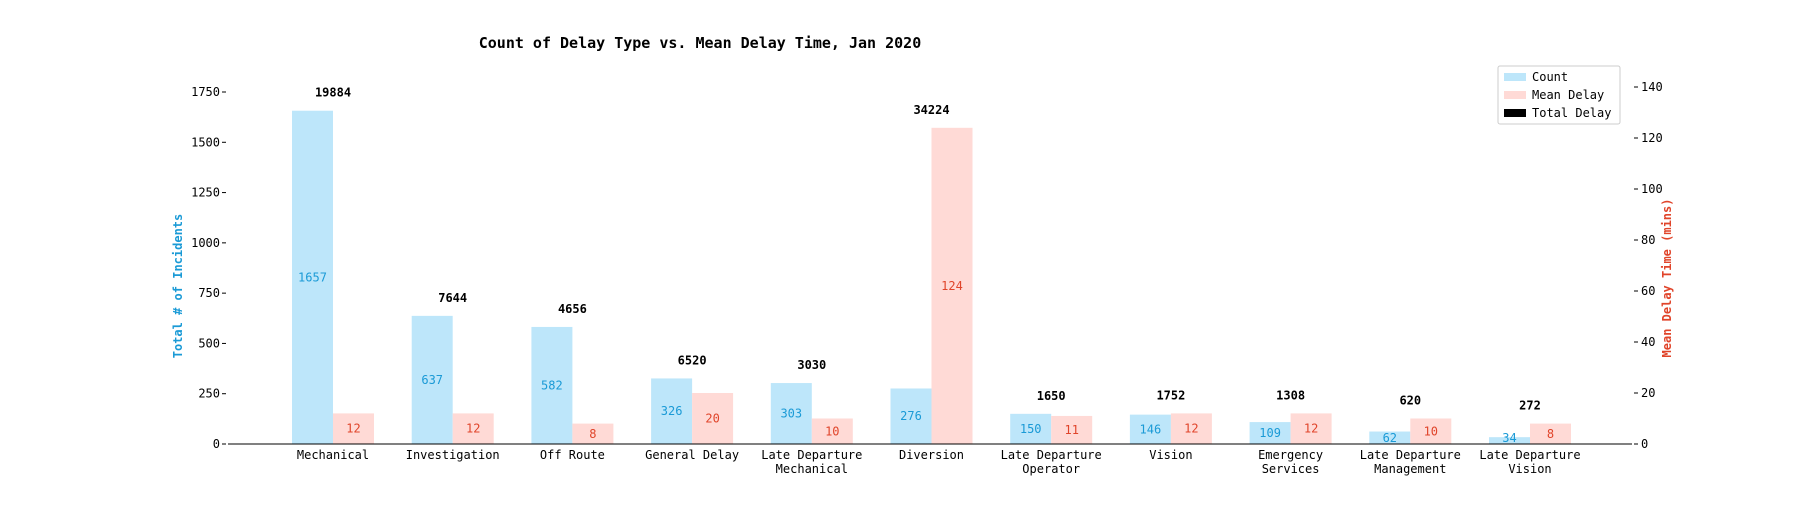 The width and height of the screenshot is (1800, 508). Describe the element at coordinates (931, 455) in the screenshot. I see `category-label-line: Diversion` at that location.